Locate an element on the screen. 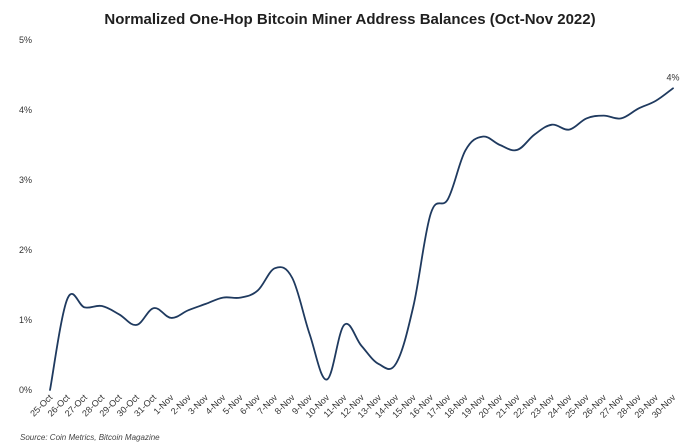 Image resolution: width=700 pixels, height=445 pixels. y-axis-ticks: 0% 1% 2% 3% 4% 5% is located at coordinates (25, 215).